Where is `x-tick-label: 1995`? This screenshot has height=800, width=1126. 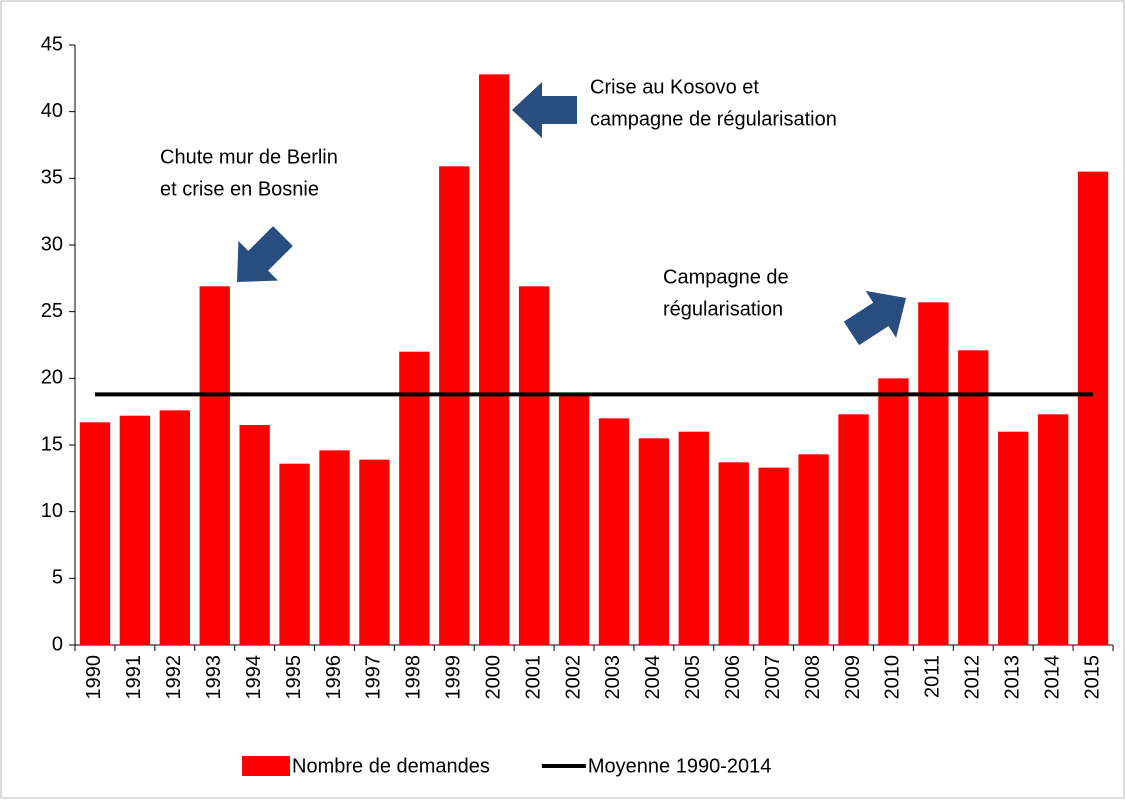
x-tick-label: 1995 is located at coordinates (294, 677).